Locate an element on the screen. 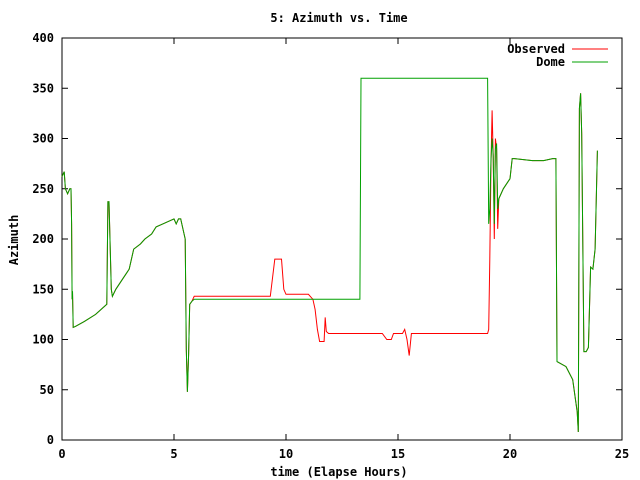 Image resolution: width=640 pixels, height=480 pixels. y-axis-label: Azimuth is located at coordinates (14, 240).